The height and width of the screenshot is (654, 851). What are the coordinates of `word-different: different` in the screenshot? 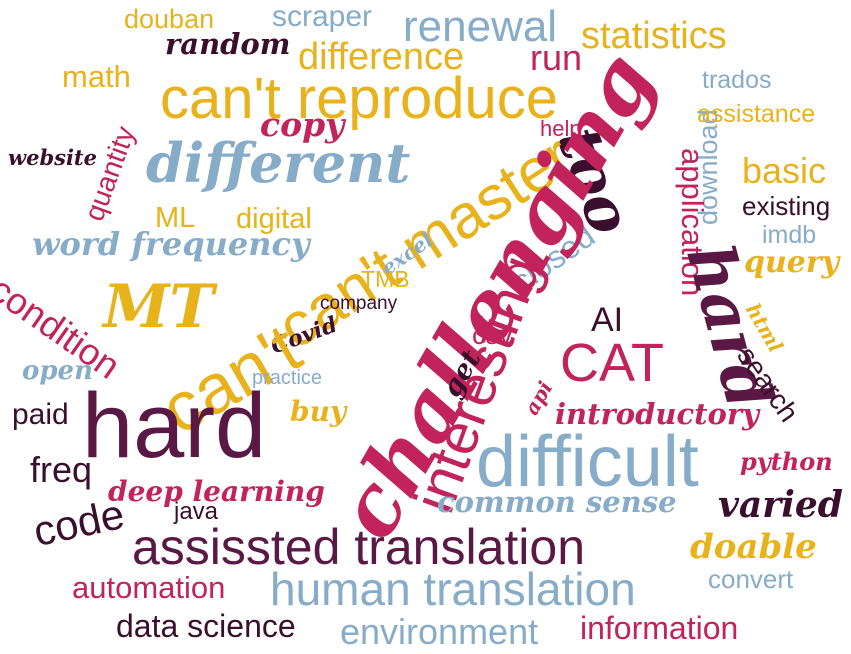 It's located at (278, 163).